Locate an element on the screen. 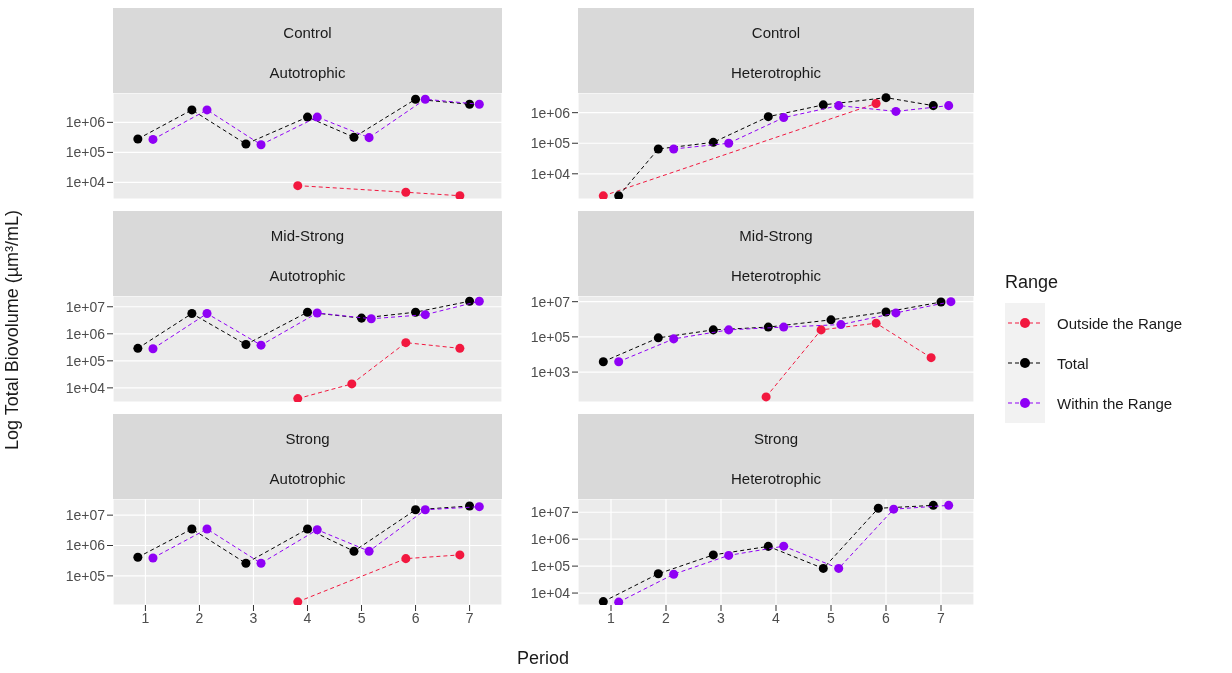 This screenshot has height=673, width=1232. y-tick-label: 1e+03 is located at coordinates (550, 372).